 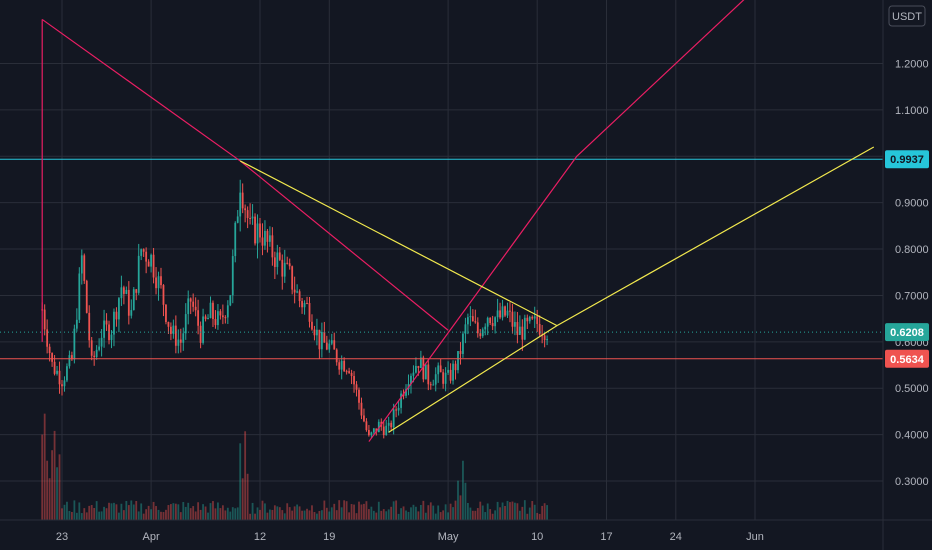 What do you see at coordinates (398, 243) in the screenshot?
I see `trend-line` at bounding box center [398, 243].